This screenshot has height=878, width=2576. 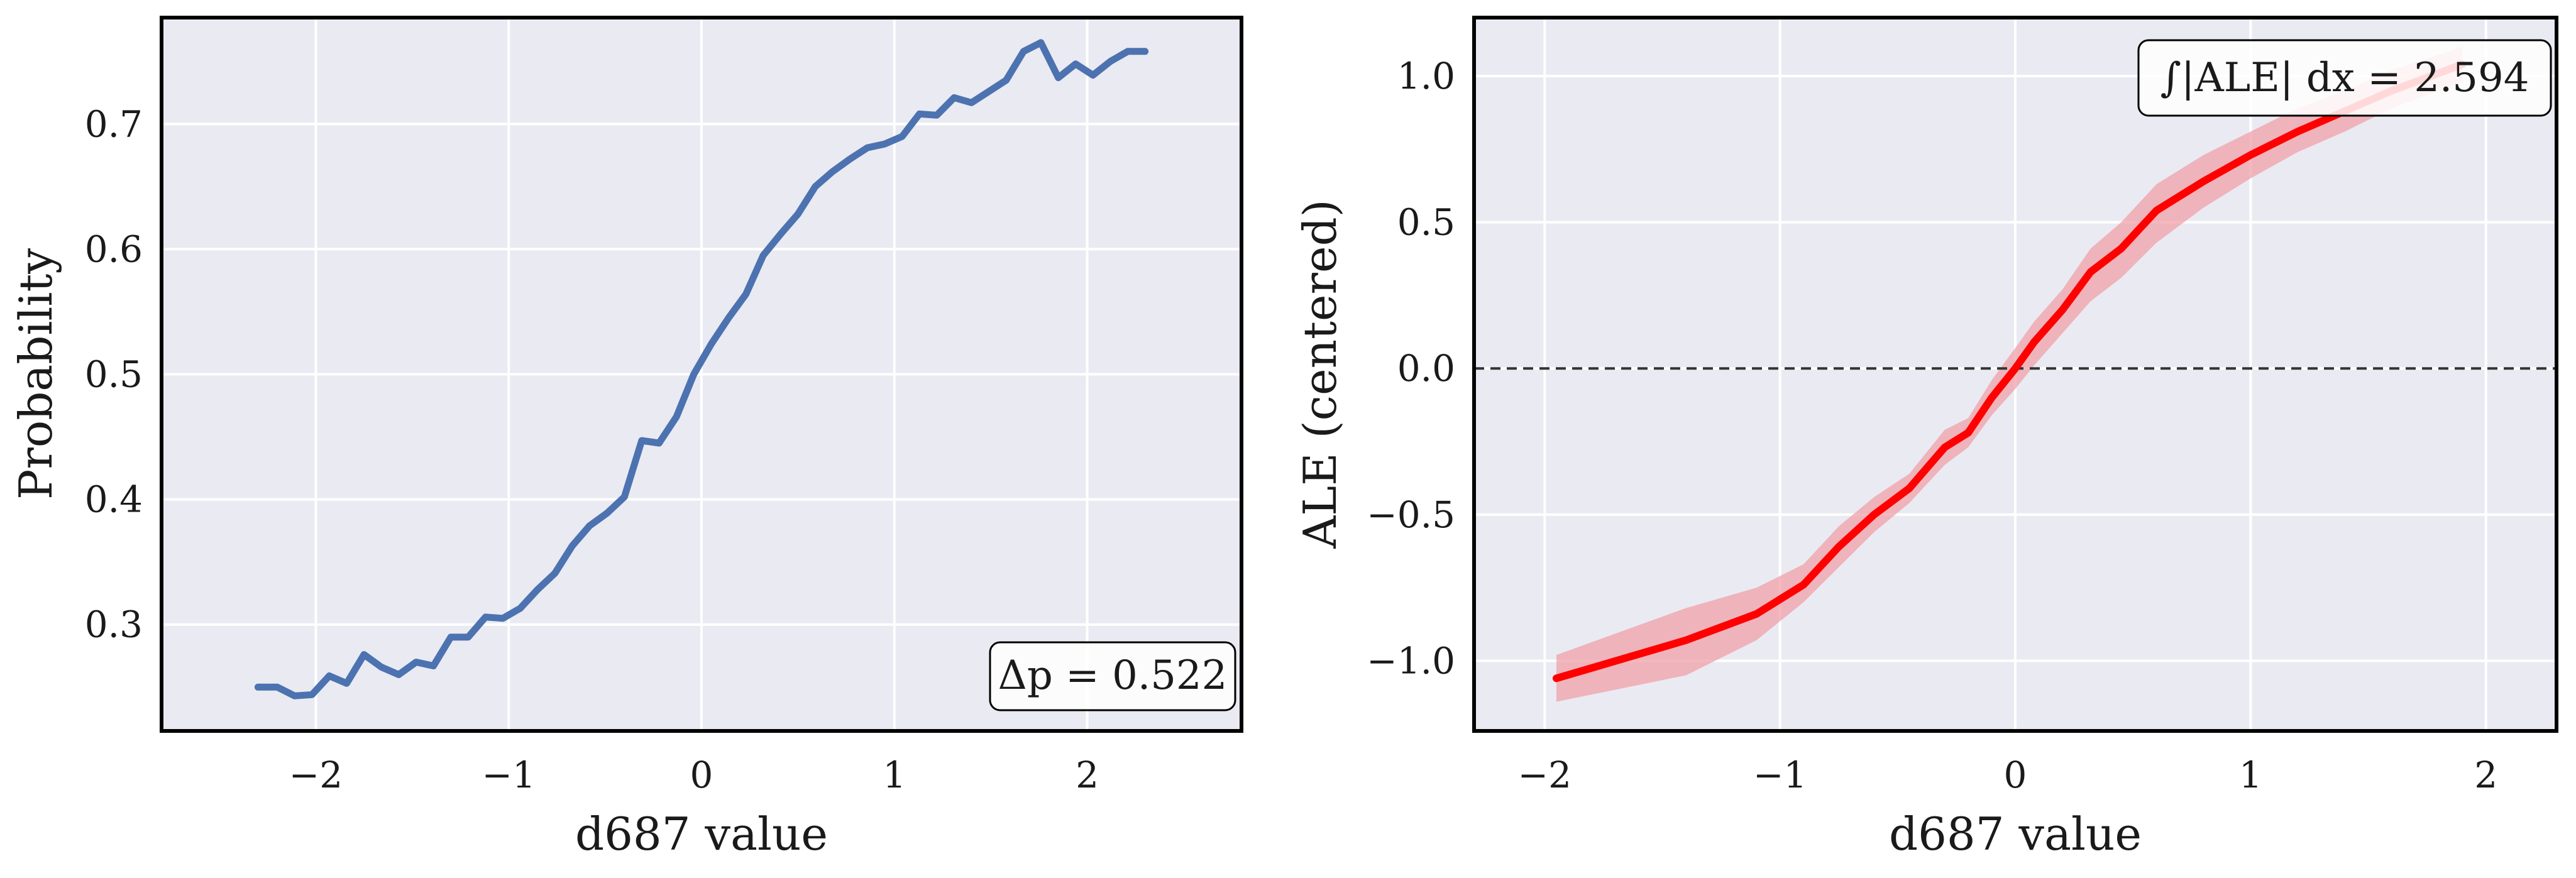 What do you see at coordinates (1411, 514) in the screenshot?
I see `right-y-tick-label: −0.5` at bounding box center [1411, 514].